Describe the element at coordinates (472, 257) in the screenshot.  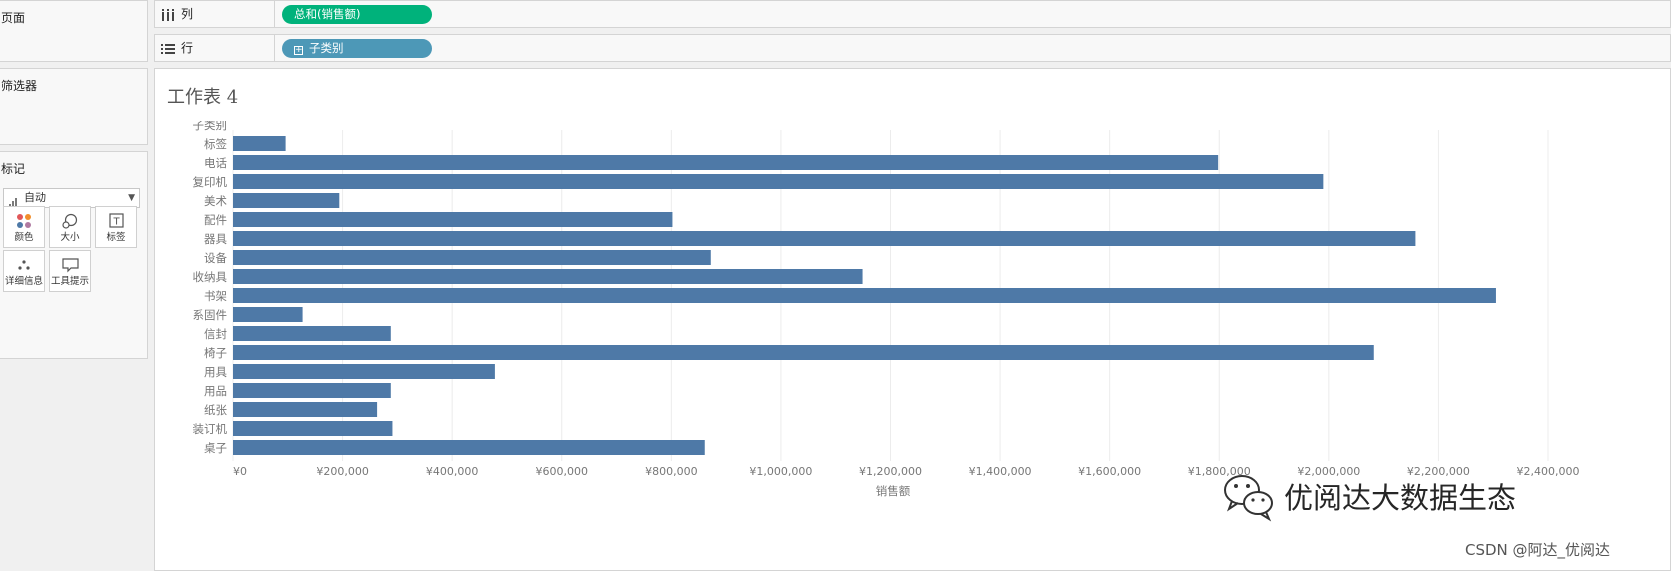
I see `bar-设备` at that location.